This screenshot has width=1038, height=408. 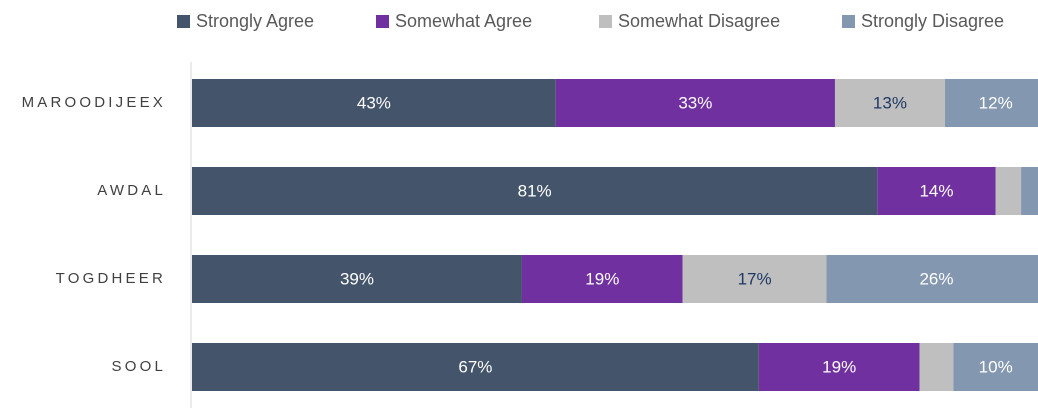 I want to click on value-label: 12%, so click(x=996, y=102).